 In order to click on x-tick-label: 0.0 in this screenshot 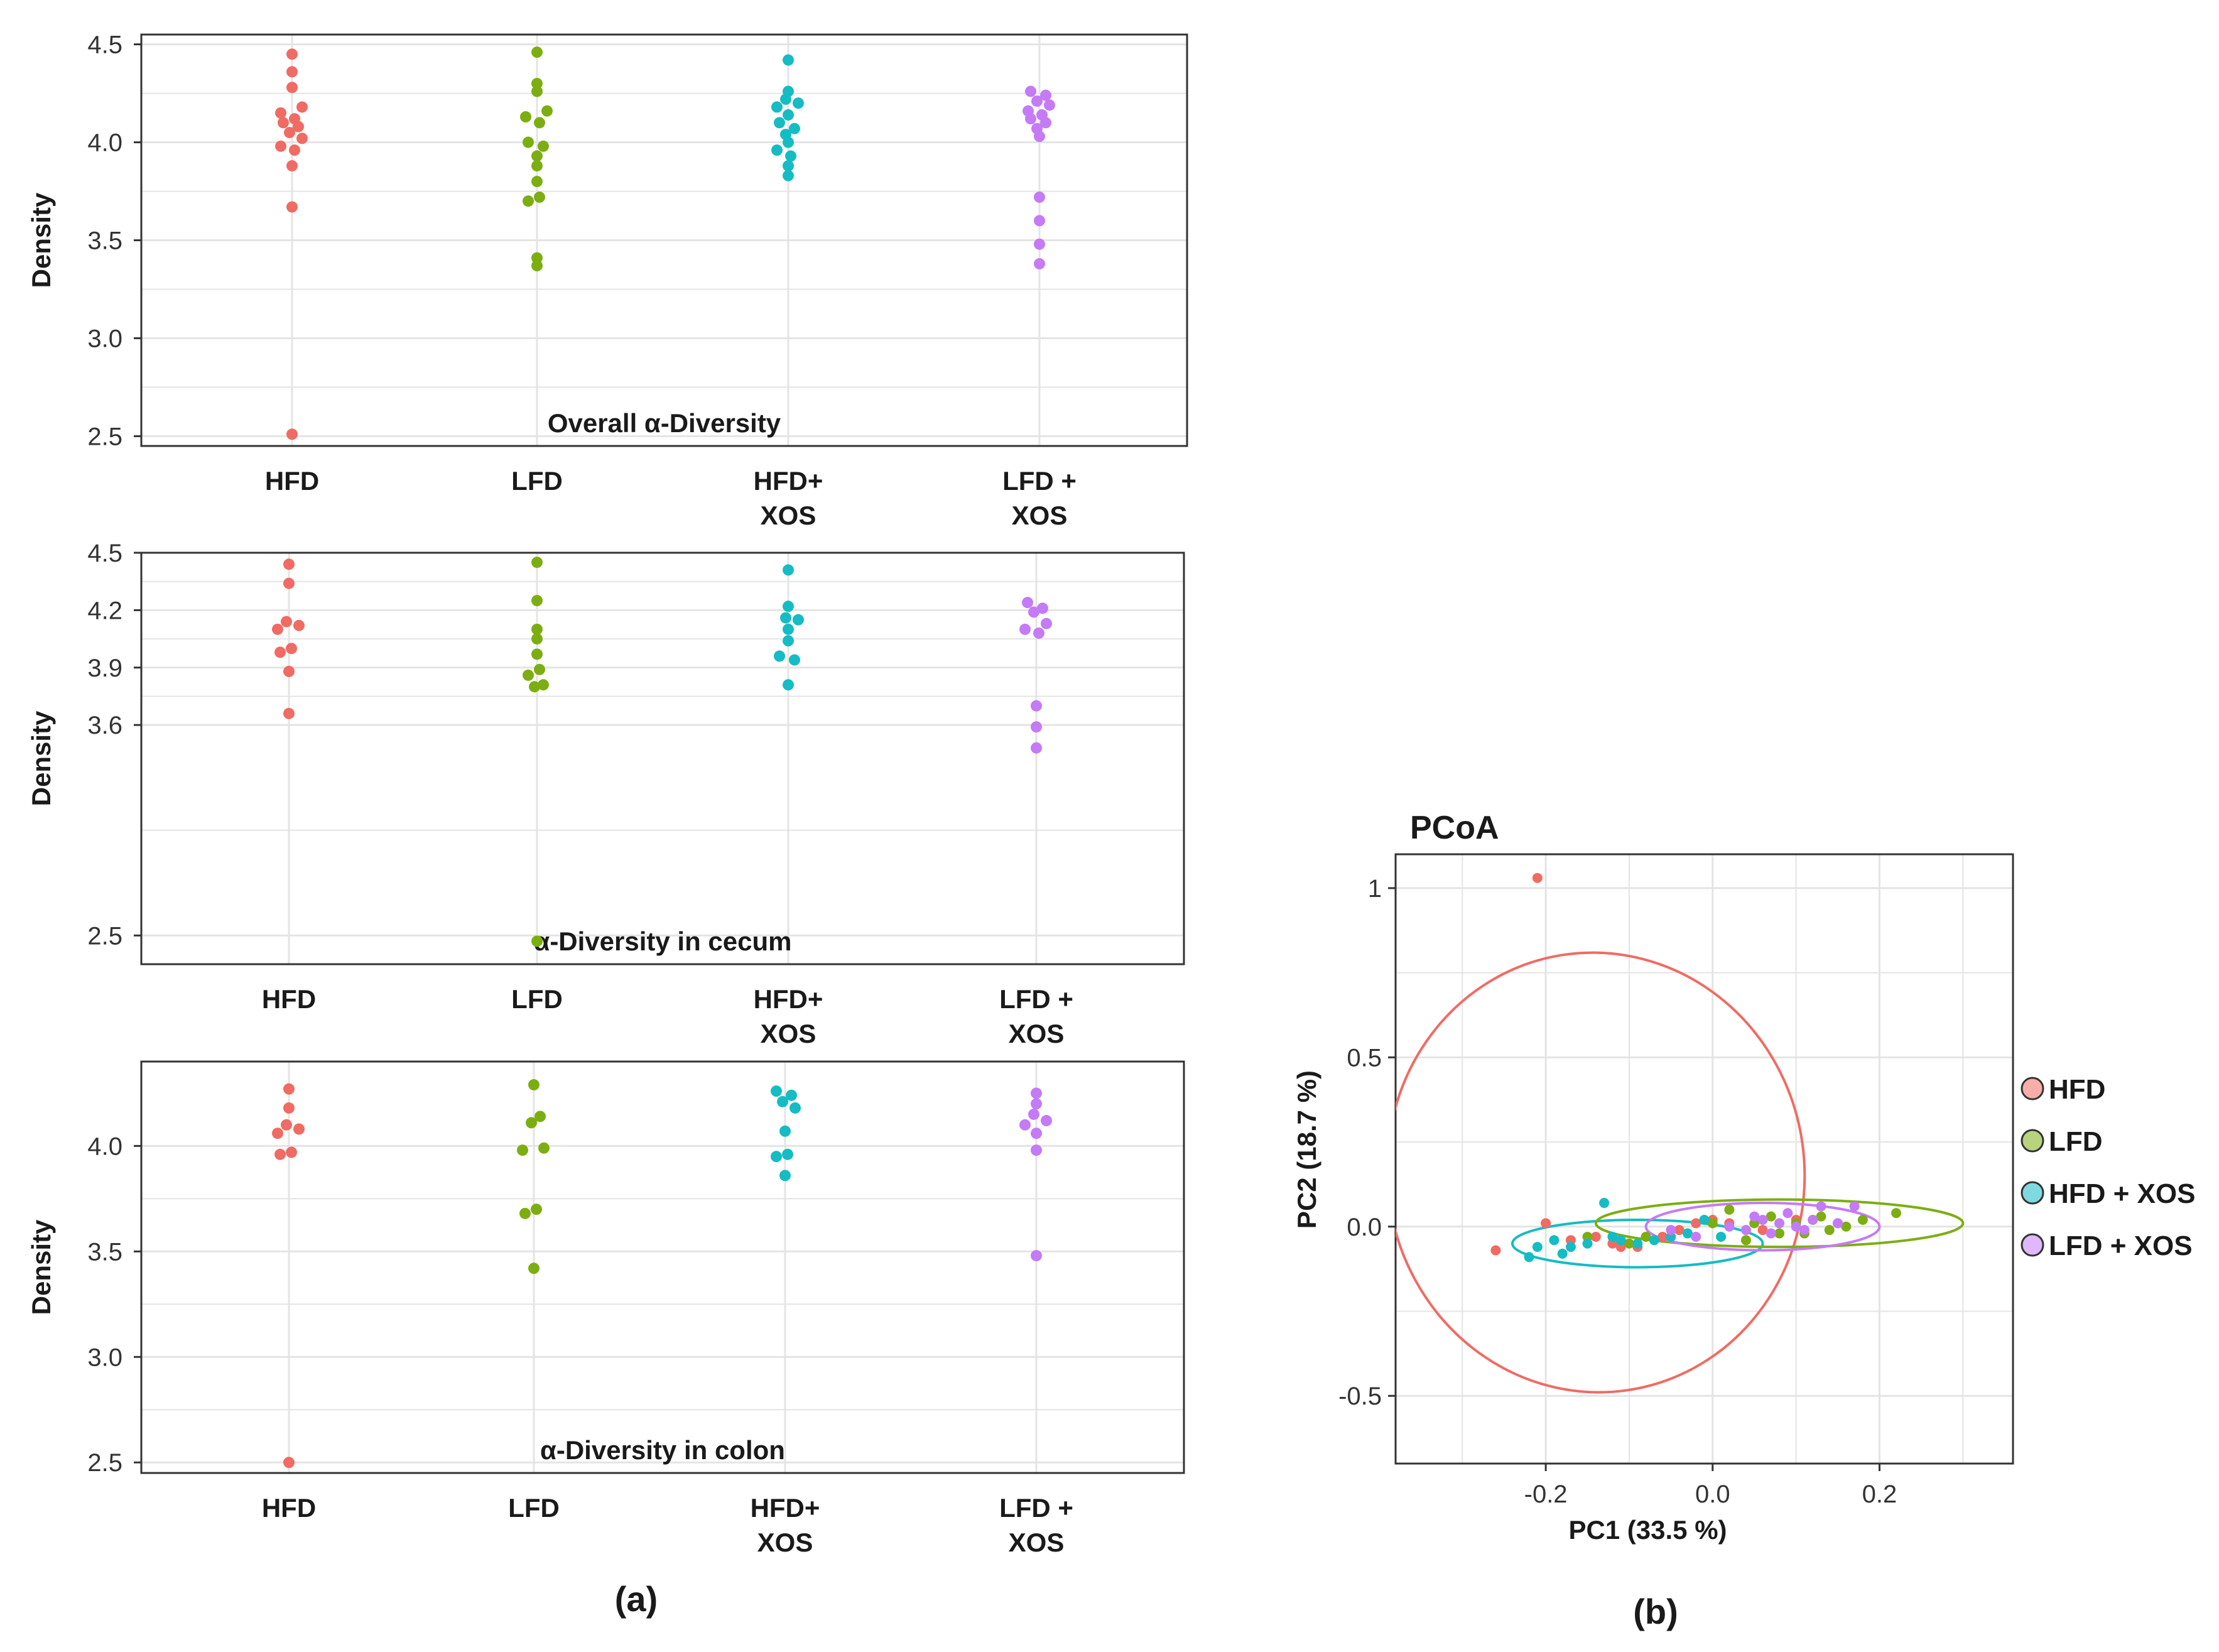, I will do `click(1712, 1495)`.